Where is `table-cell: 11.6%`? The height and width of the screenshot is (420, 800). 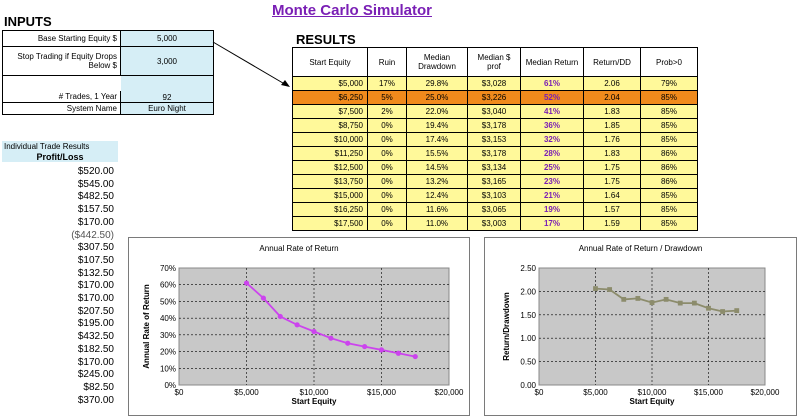 table-cell: 11.6% is located at coordinates (437, 209).